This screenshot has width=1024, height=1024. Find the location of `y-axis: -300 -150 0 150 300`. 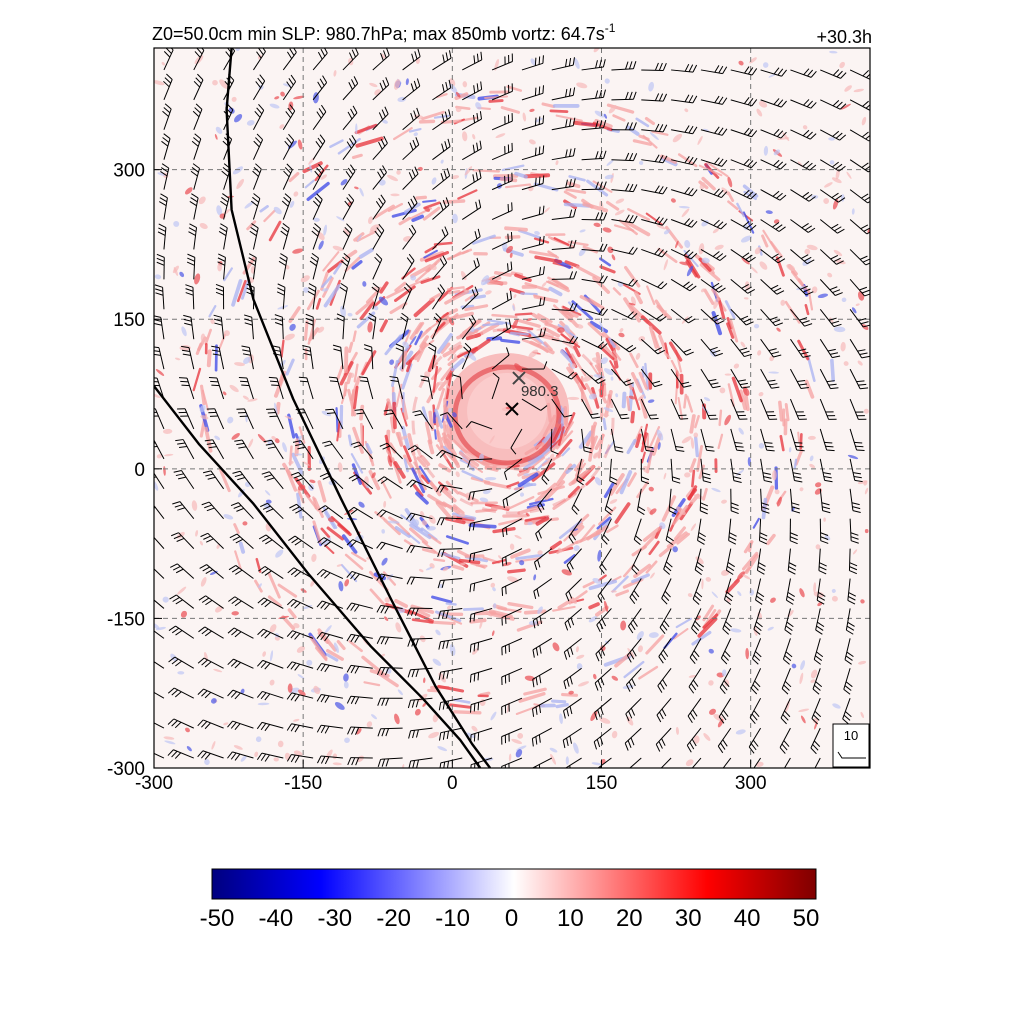

y-axis: -300 -150 0 150 300 is located at coordinates (134, 470).